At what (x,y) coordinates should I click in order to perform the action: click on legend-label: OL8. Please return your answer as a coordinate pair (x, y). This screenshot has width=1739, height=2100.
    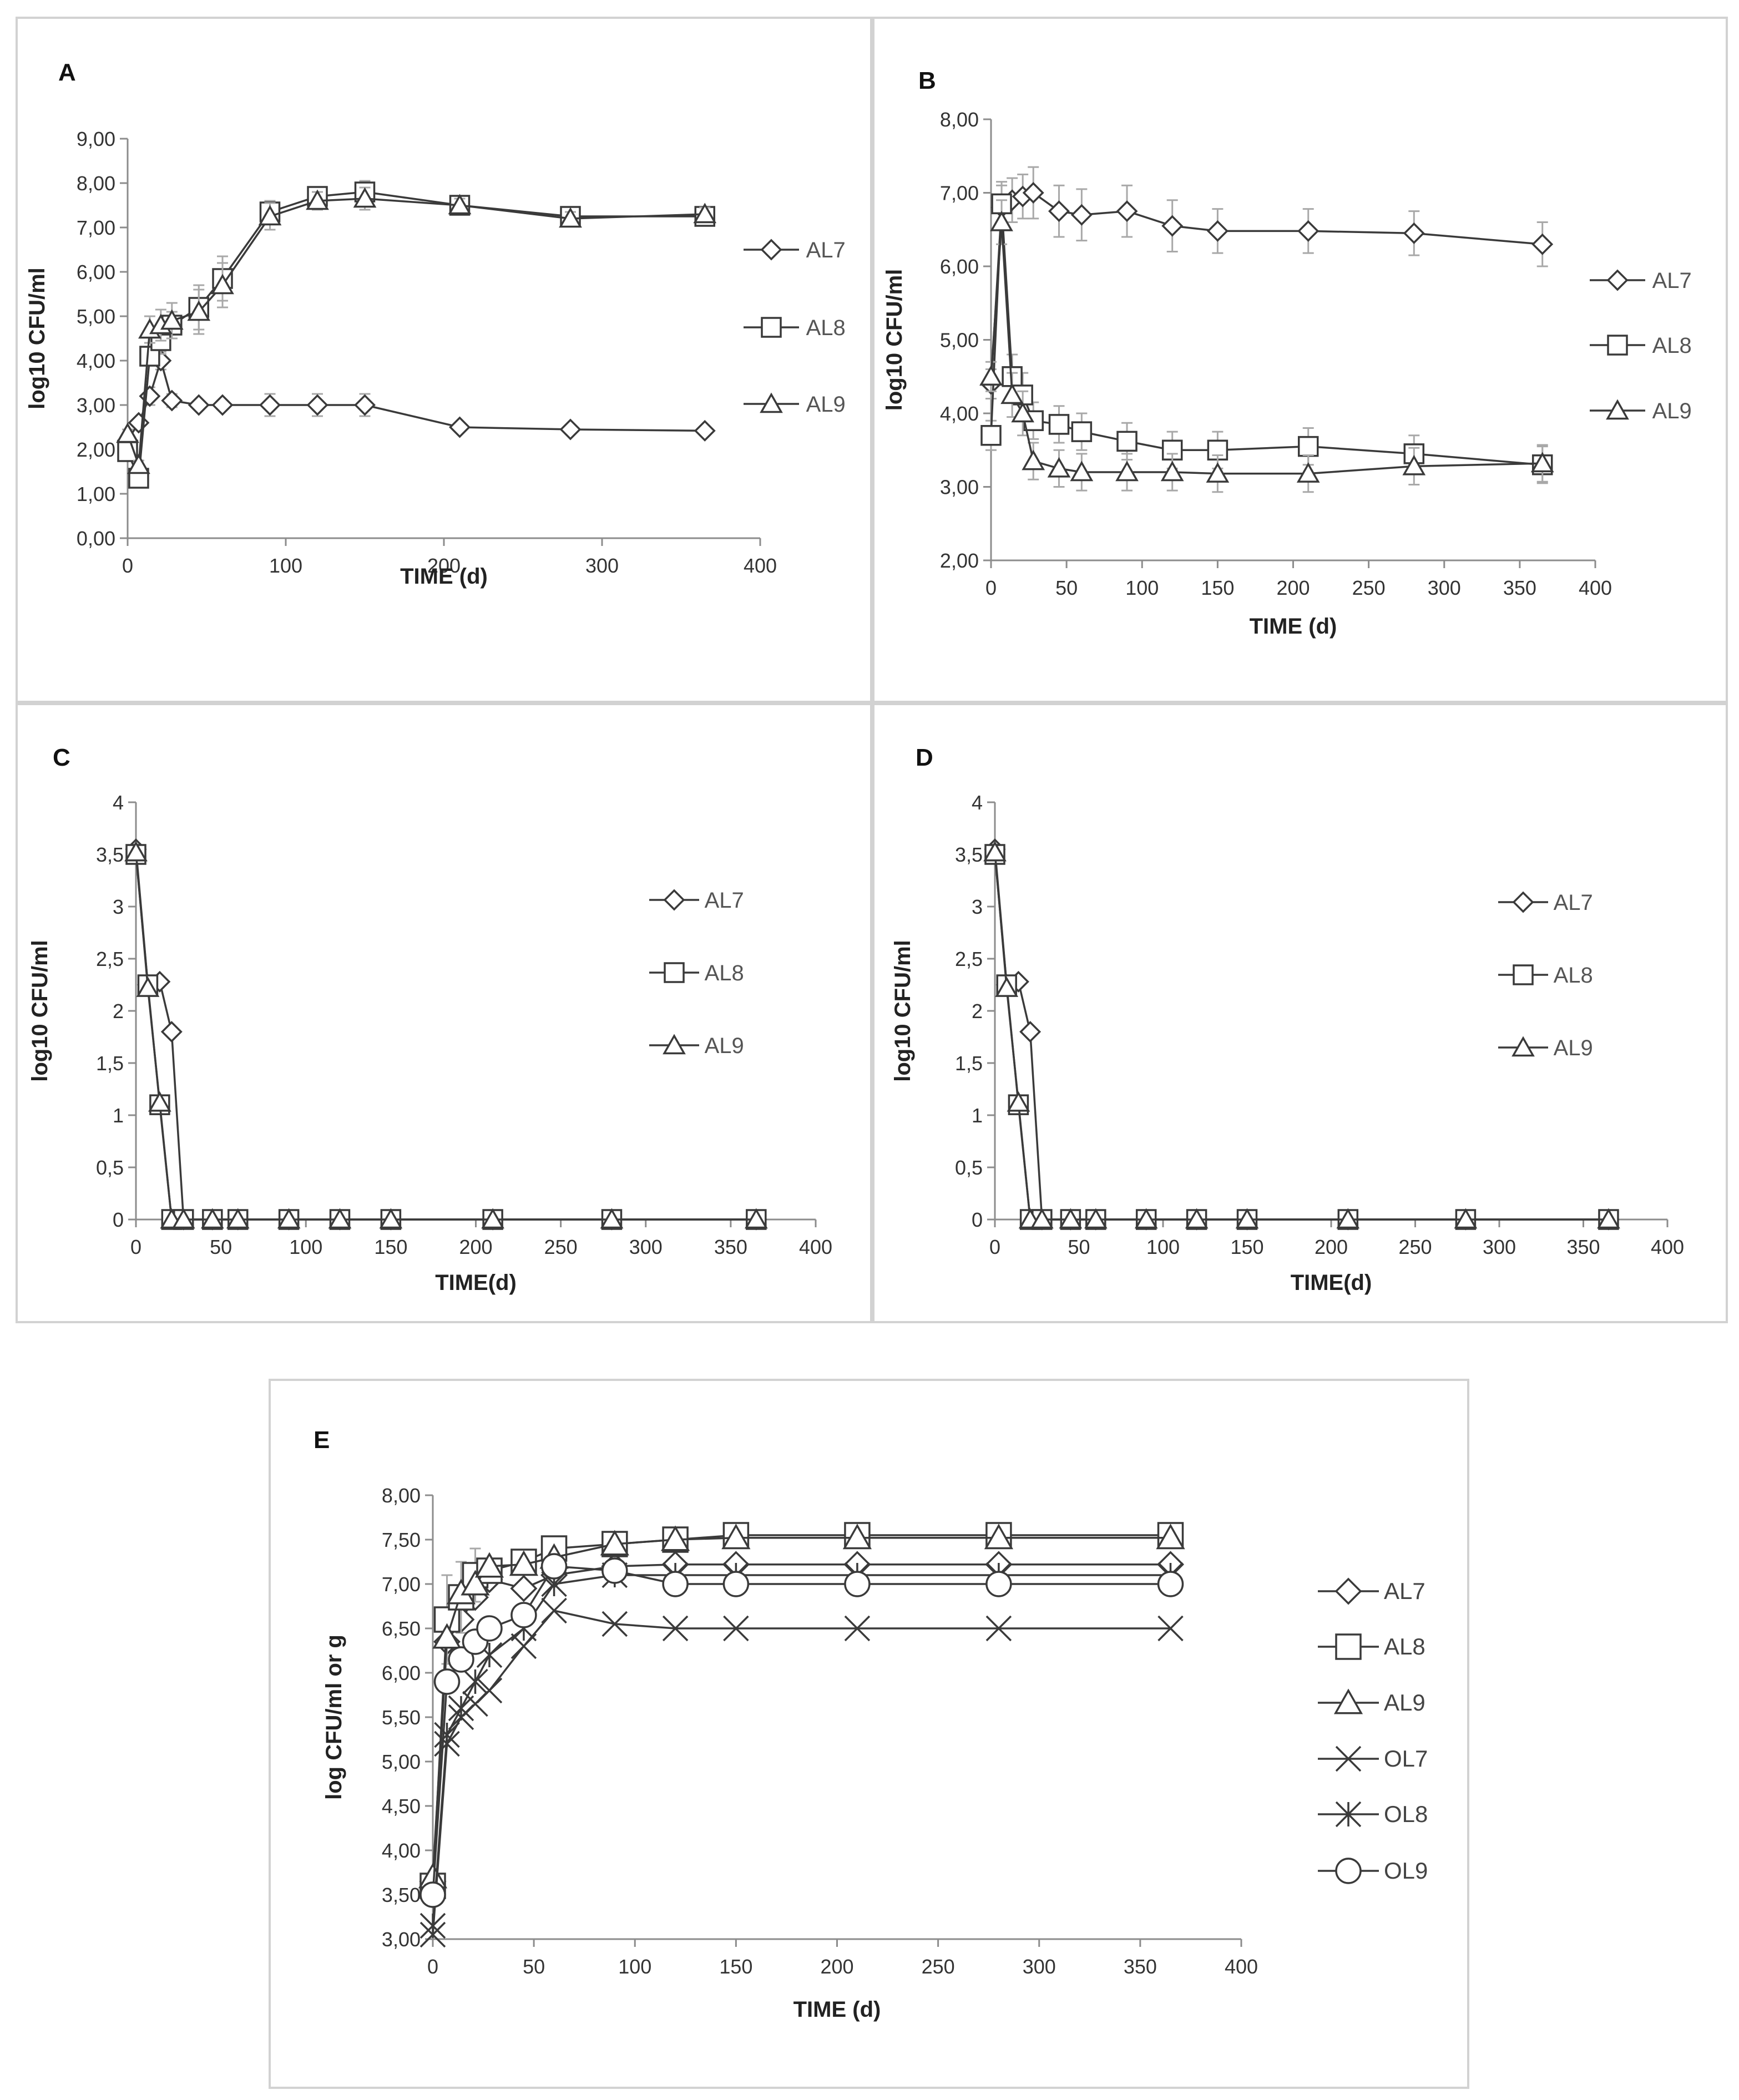
    Looking at the image, I should click on (1406, 1814).